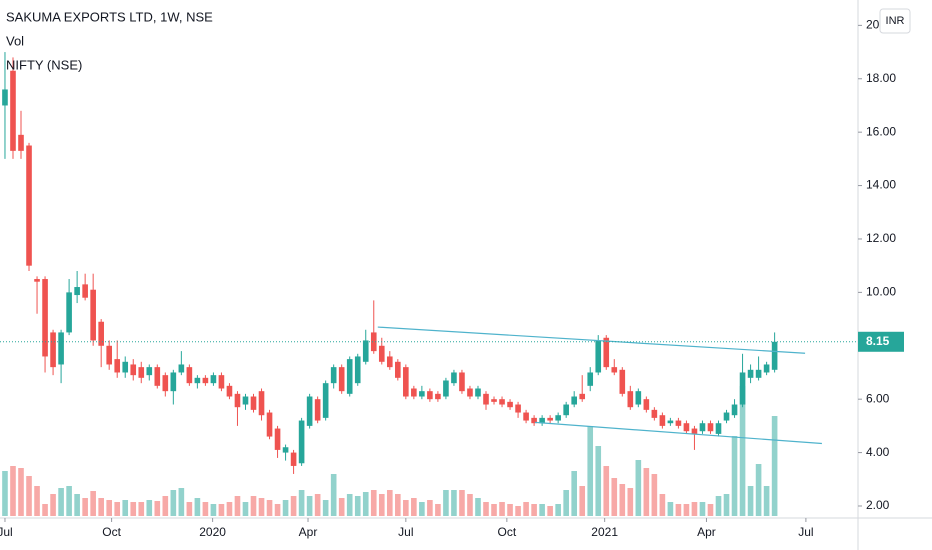  Describe the element at coordinates (878, 341) in the screenshot. I see `last-price-label: 8.15` at that location.